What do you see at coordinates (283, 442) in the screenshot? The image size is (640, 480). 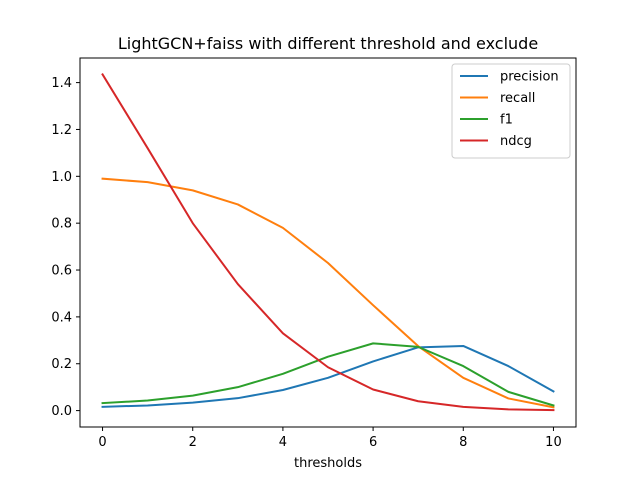 I see `x-tick-label: 4` at bounding box center [283, 442].